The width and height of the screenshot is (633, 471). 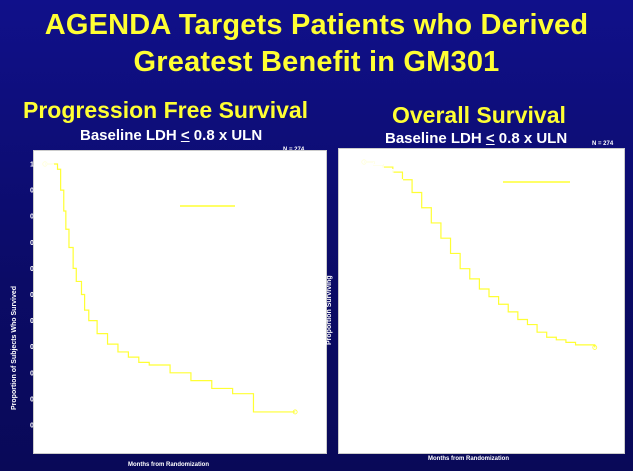 What do you see at coordinates (66, 435) in the screenshot?
I see `pfs-x-tick-label: 2` at bounding box center [66, 435].